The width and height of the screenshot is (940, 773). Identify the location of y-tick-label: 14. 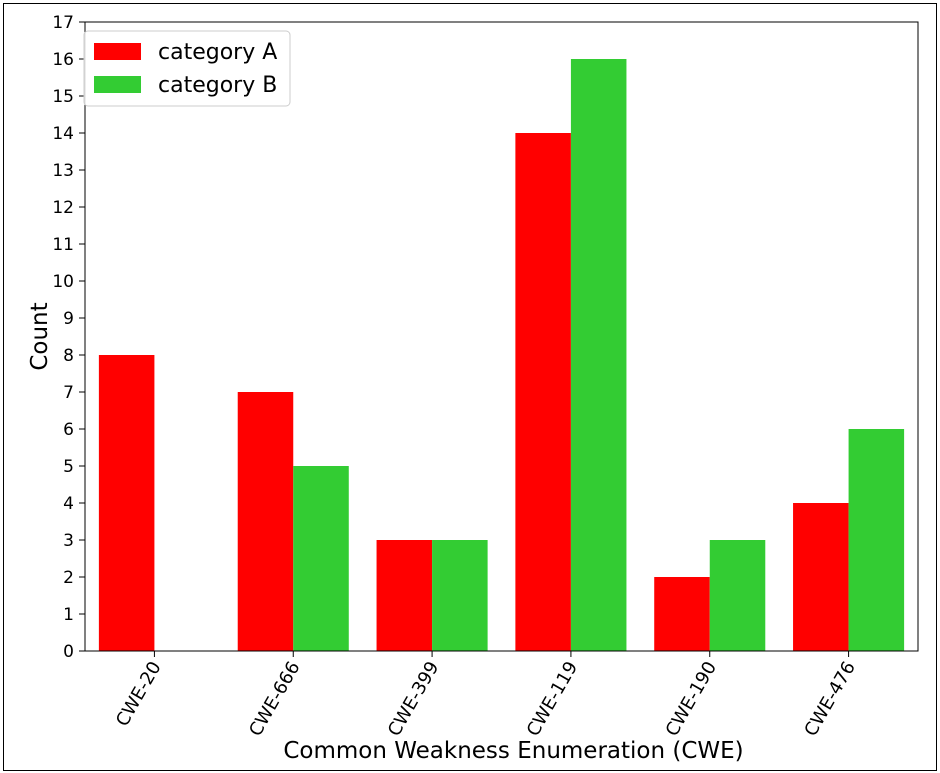
(63, 134).